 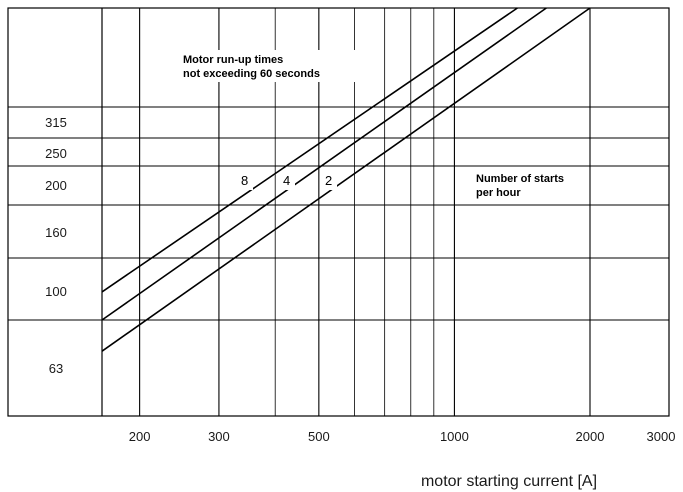 What do you see at coordinates (520, 179) in the screenshot?
I see `annotation-text: Number of starts` at bounding box center [520, 179].